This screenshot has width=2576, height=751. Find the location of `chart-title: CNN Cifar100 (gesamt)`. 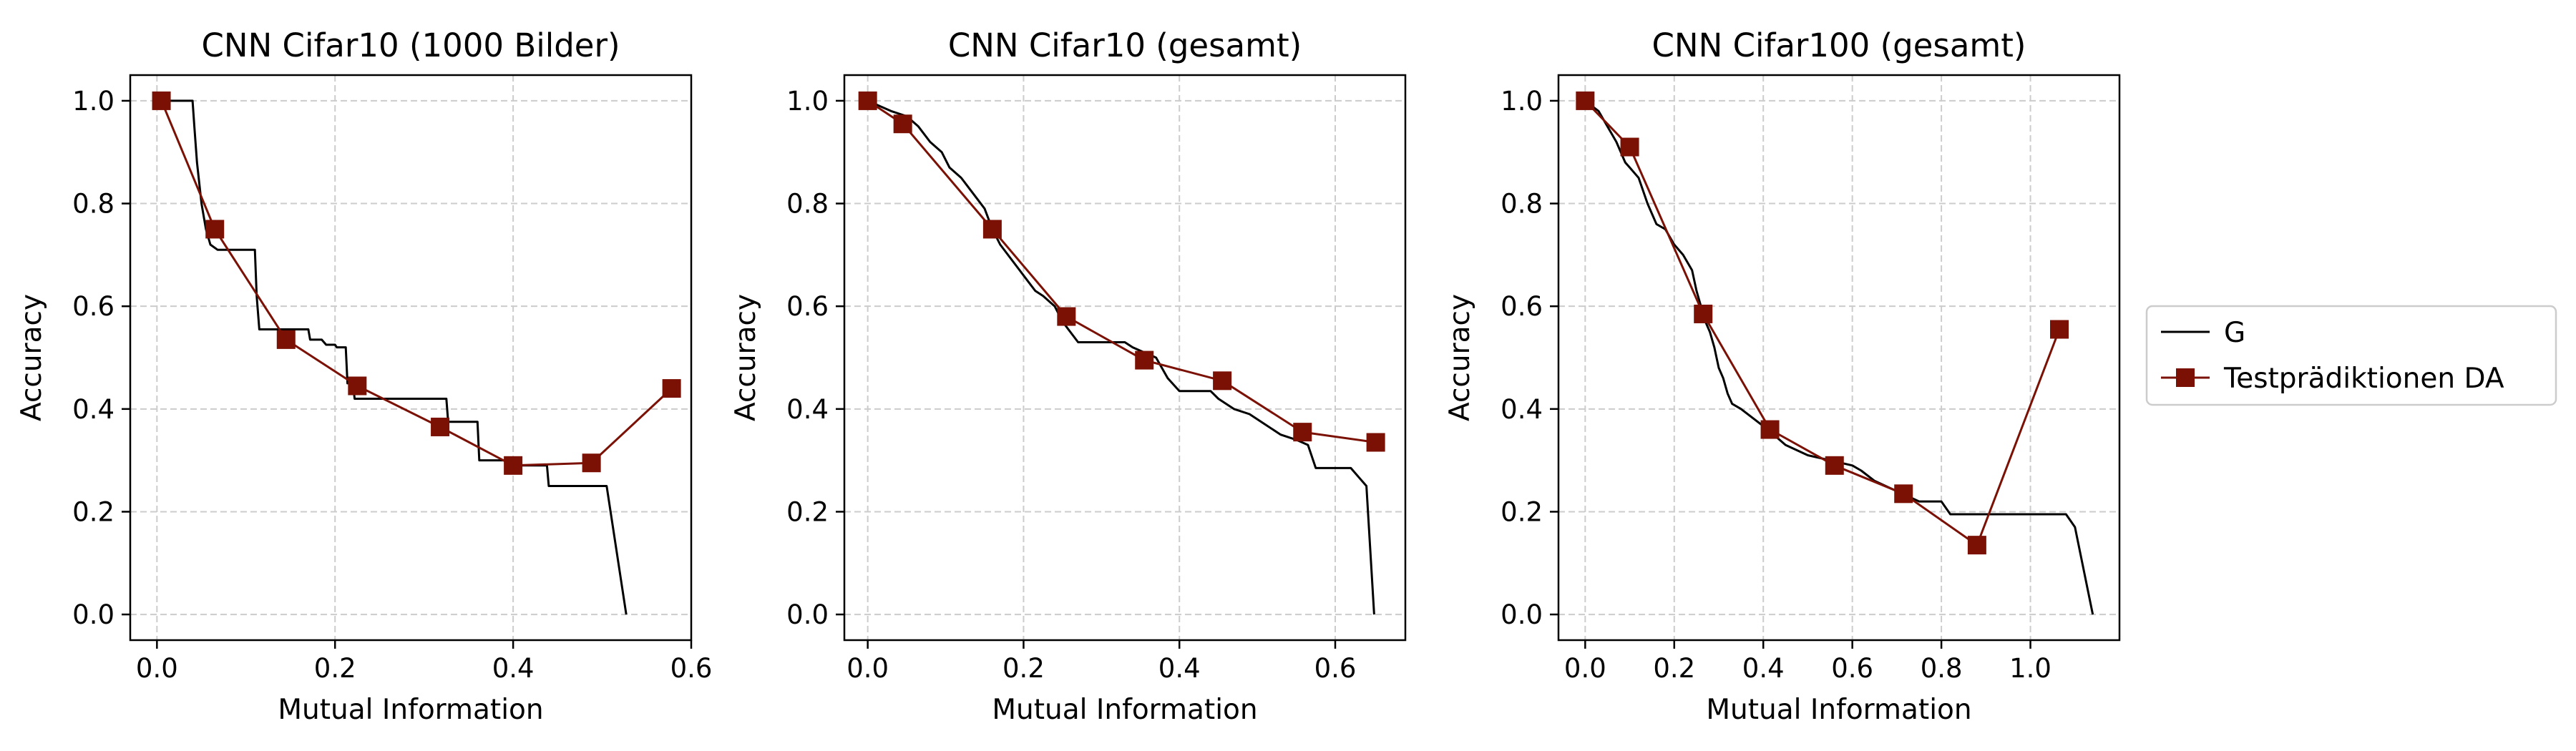

chart-title: CNN Cifar100 (gesamt) is located at coordinates (1839, 45).